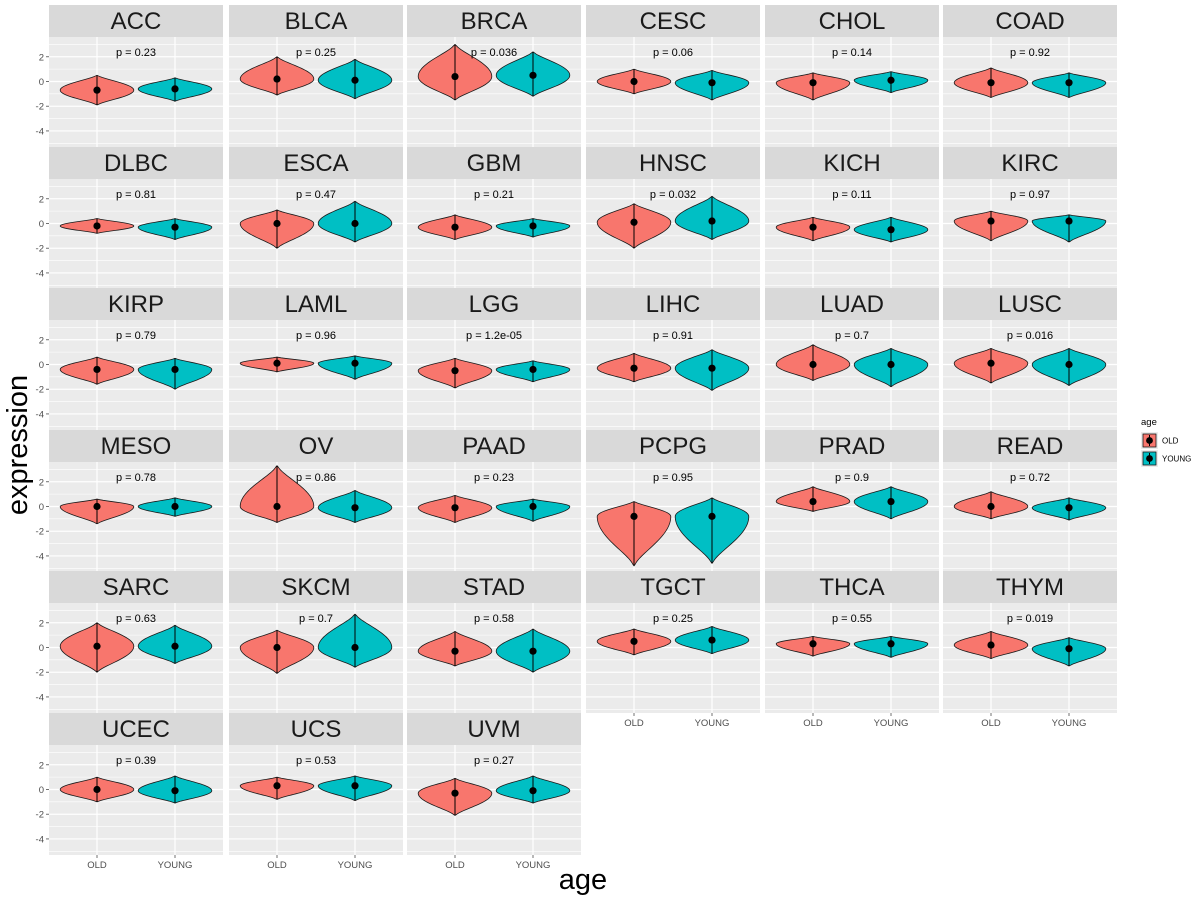 The image size is (1200, 900). I want to click on p-value-label: p = 0.23, so click(494, 478).